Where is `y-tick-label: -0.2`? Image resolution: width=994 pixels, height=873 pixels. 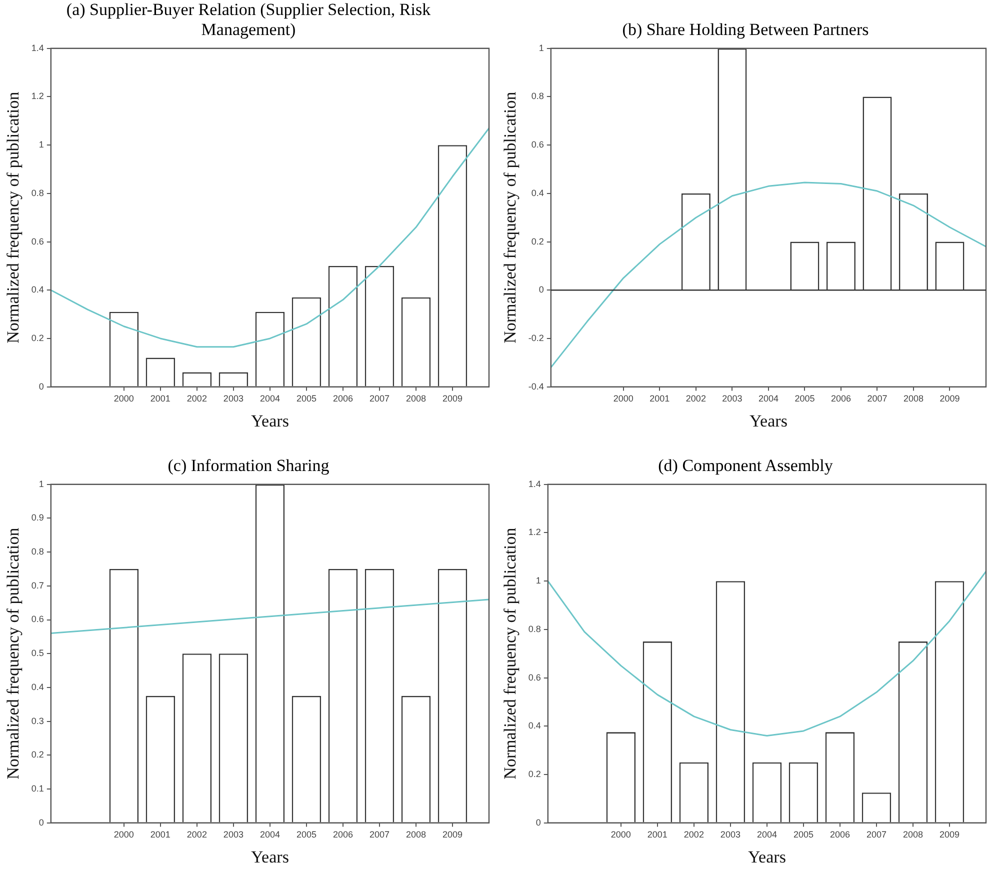 y-tick-label: -0.2 is located at coordinates (536, 337).